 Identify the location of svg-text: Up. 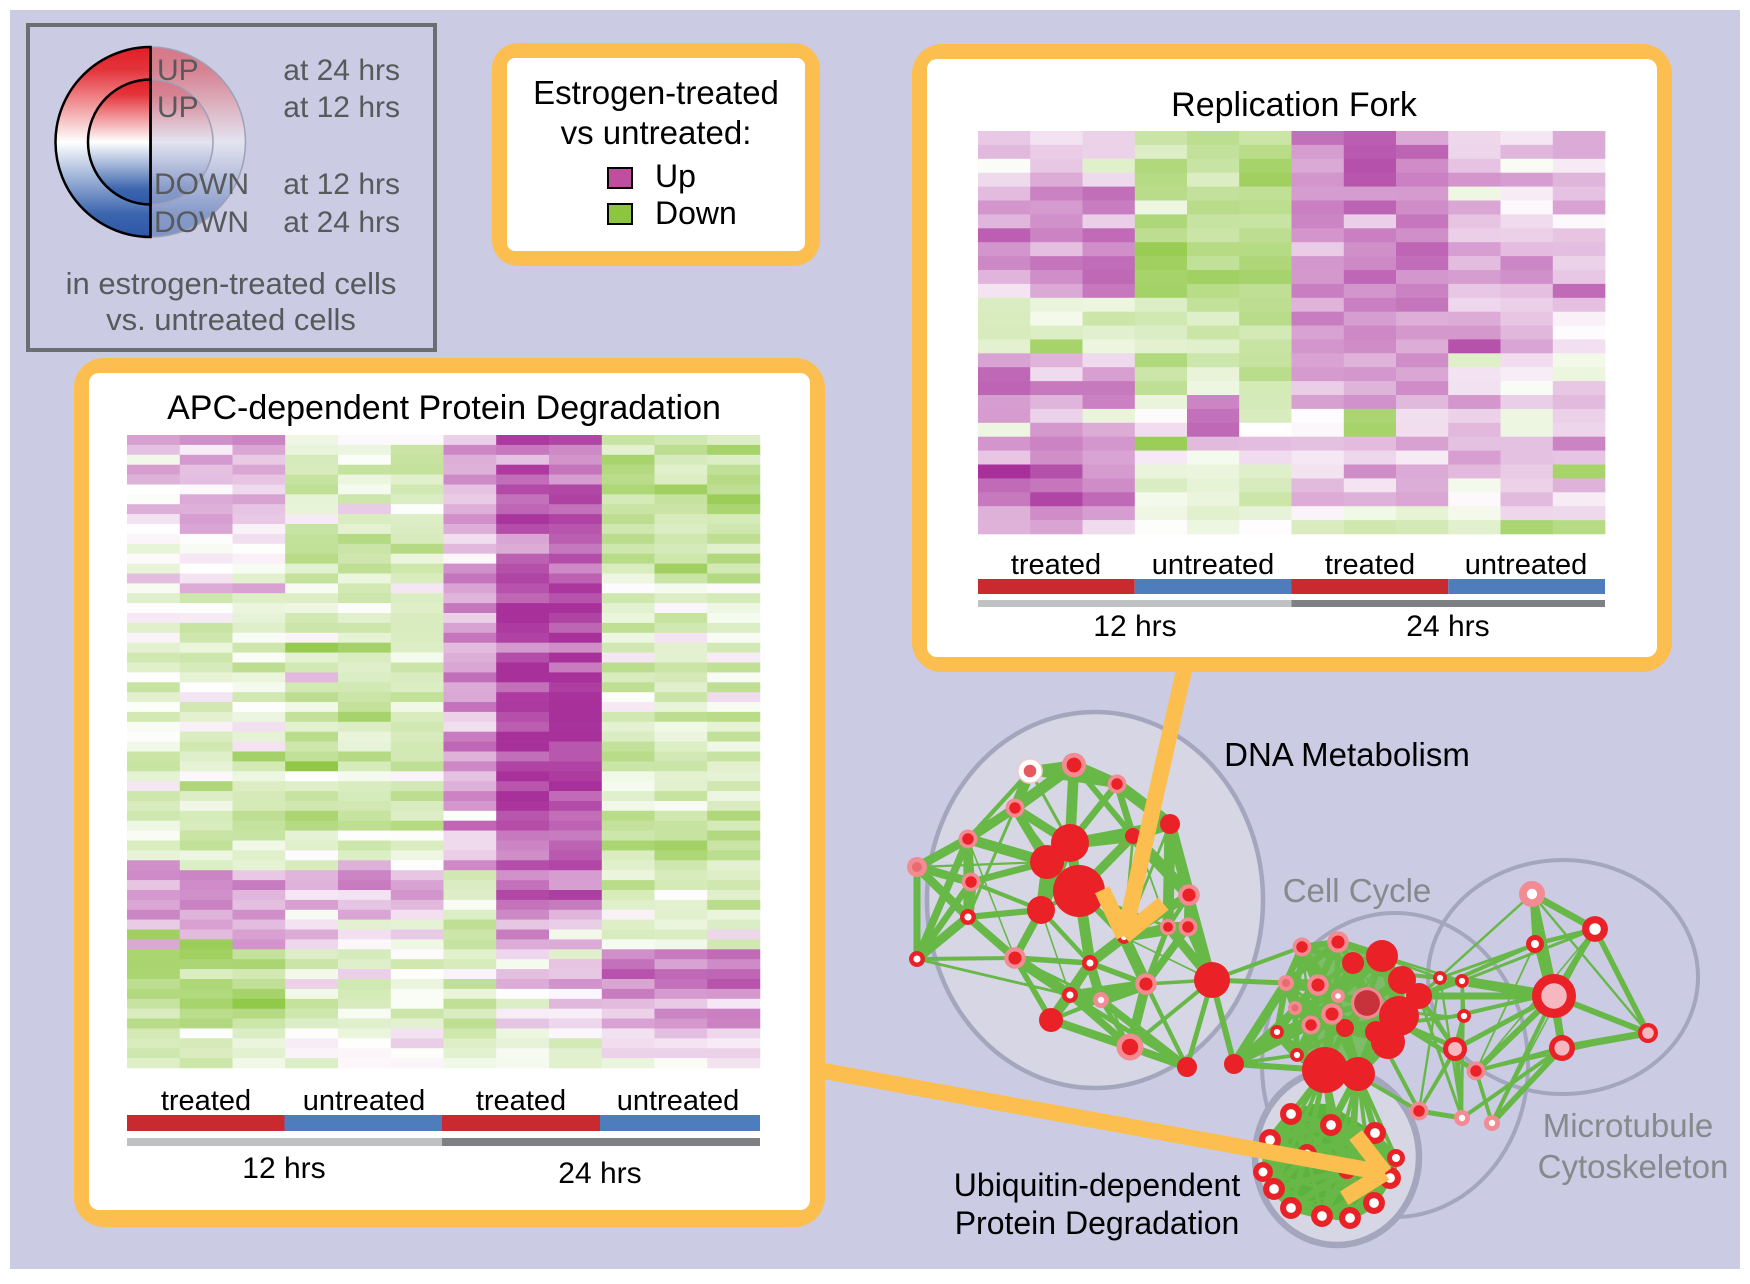
(675, 176).